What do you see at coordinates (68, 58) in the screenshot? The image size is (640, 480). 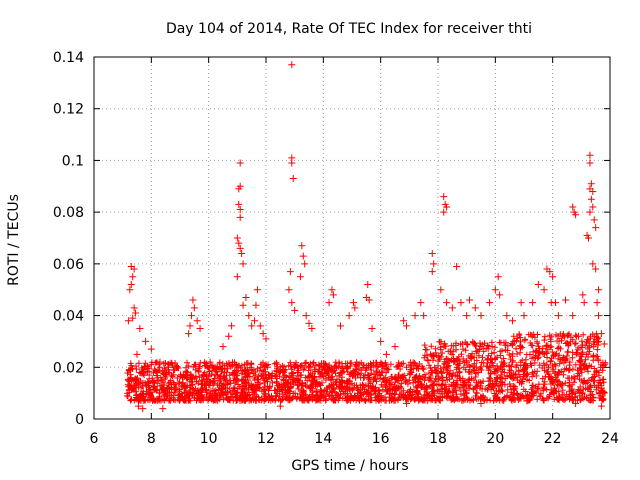 I see `y-tick-label: 0.14` at bounding box center [68, 58].